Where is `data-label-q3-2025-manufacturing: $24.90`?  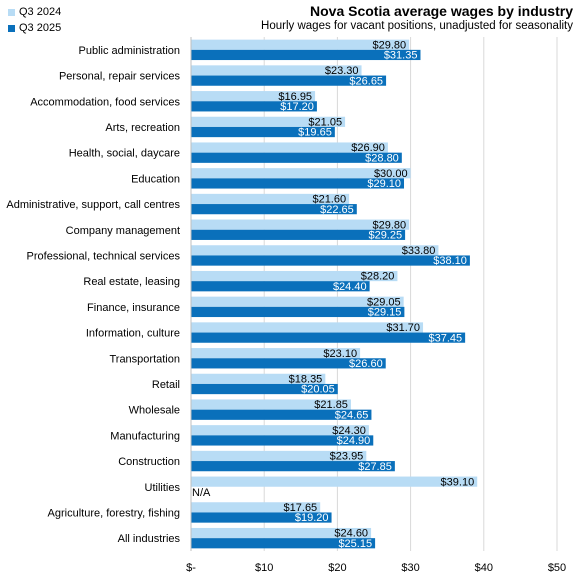 data-label-q3-2025-manufacturing: $24.90 is located at coordinates (354, 441).